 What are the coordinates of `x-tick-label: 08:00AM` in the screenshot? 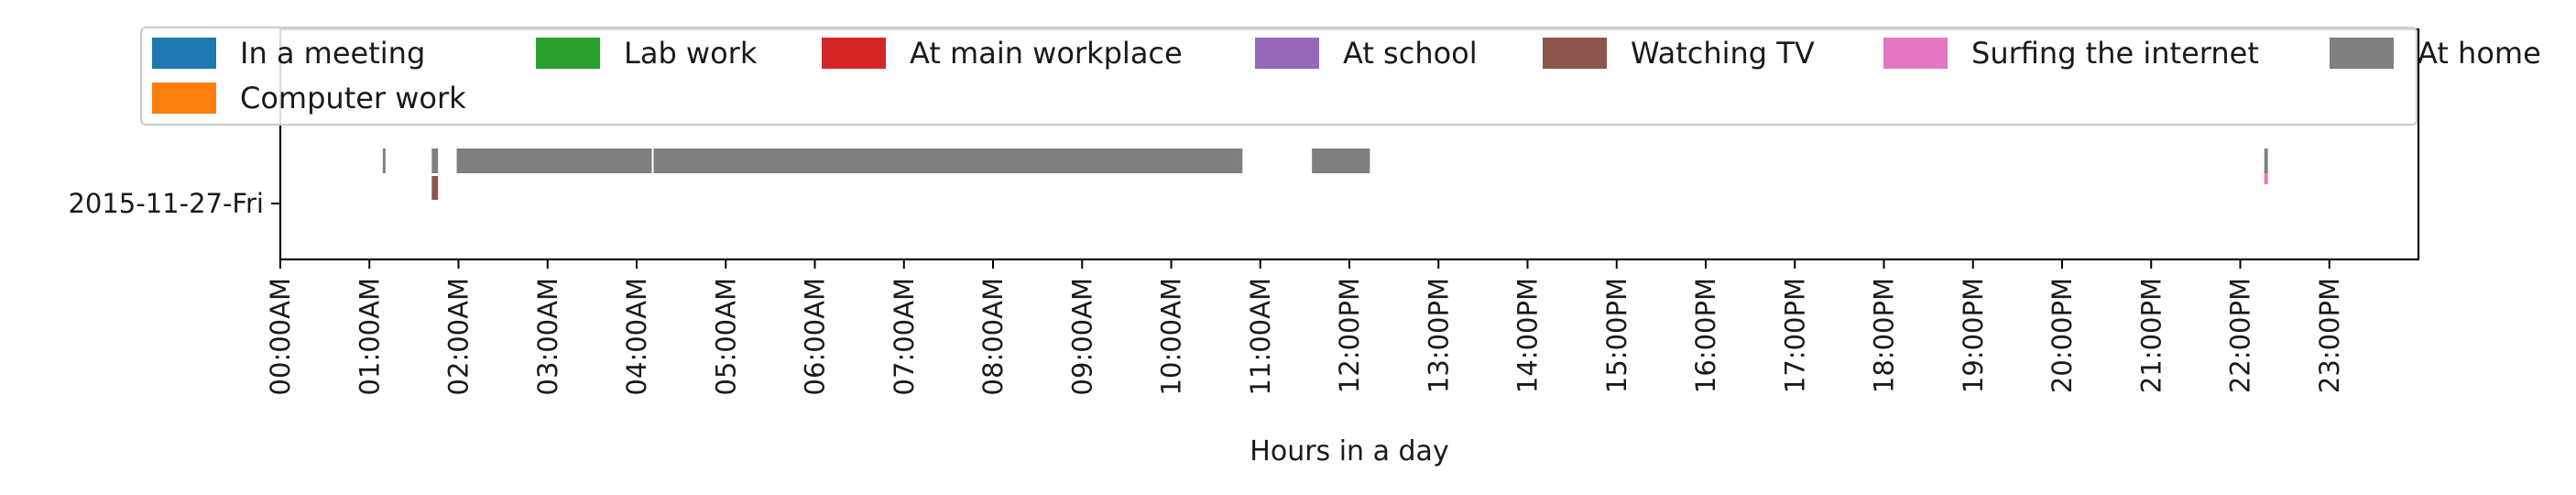 It's located at (993, 336).